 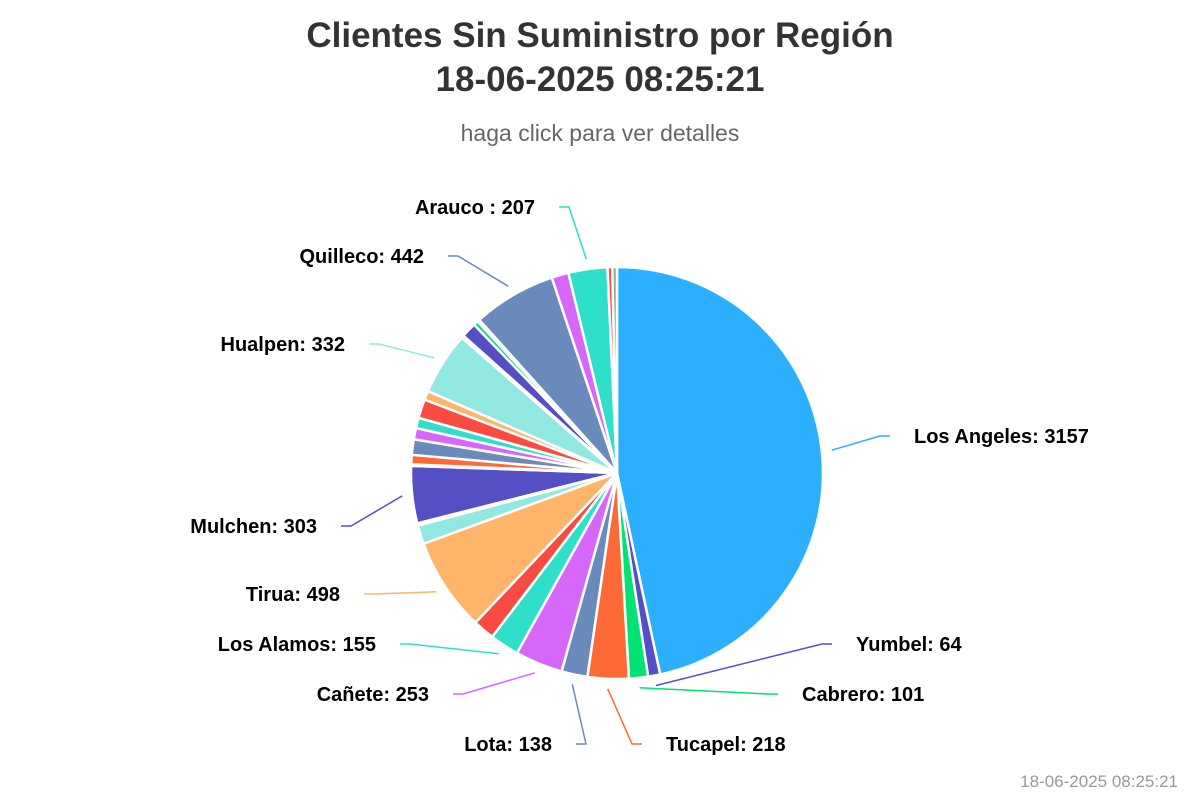 What do you see at coordinates (508, 745) in the screenshot?
I see `data-label-lota: Lota: 138` at bounding box center [508, 745].